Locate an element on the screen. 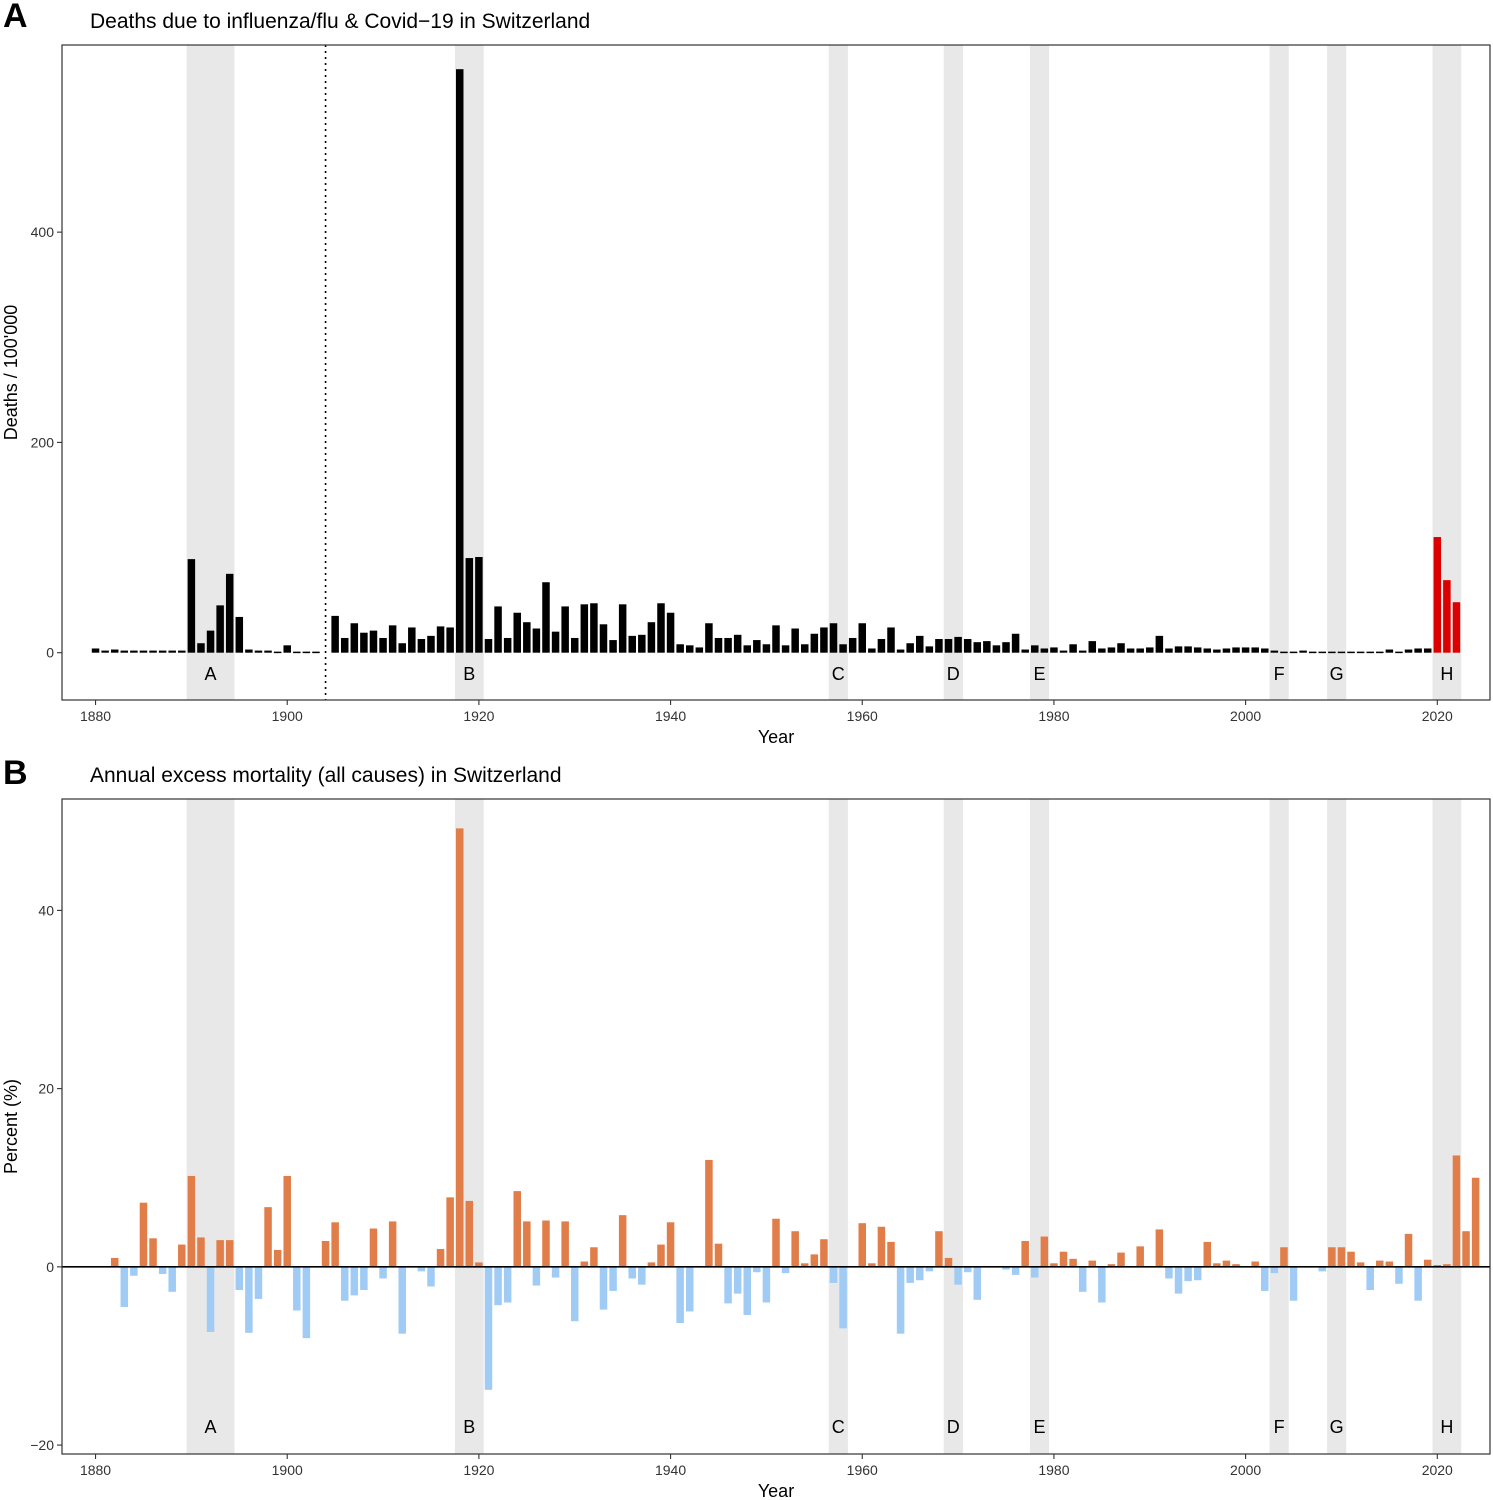 The width and height of the screenshot is (1493, 1500). panel-b-bar-2016 is located at coordinates (1399, 1275).